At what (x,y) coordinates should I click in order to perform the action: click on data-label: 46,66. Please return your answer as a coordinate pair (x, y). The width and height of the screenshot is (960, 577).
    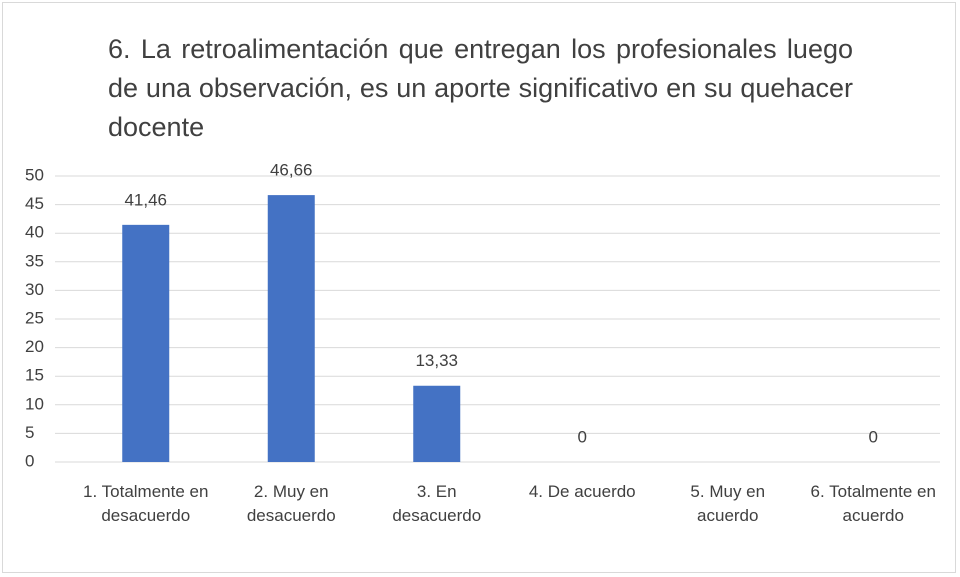
    Looking at the image, I should click on (291, 170).